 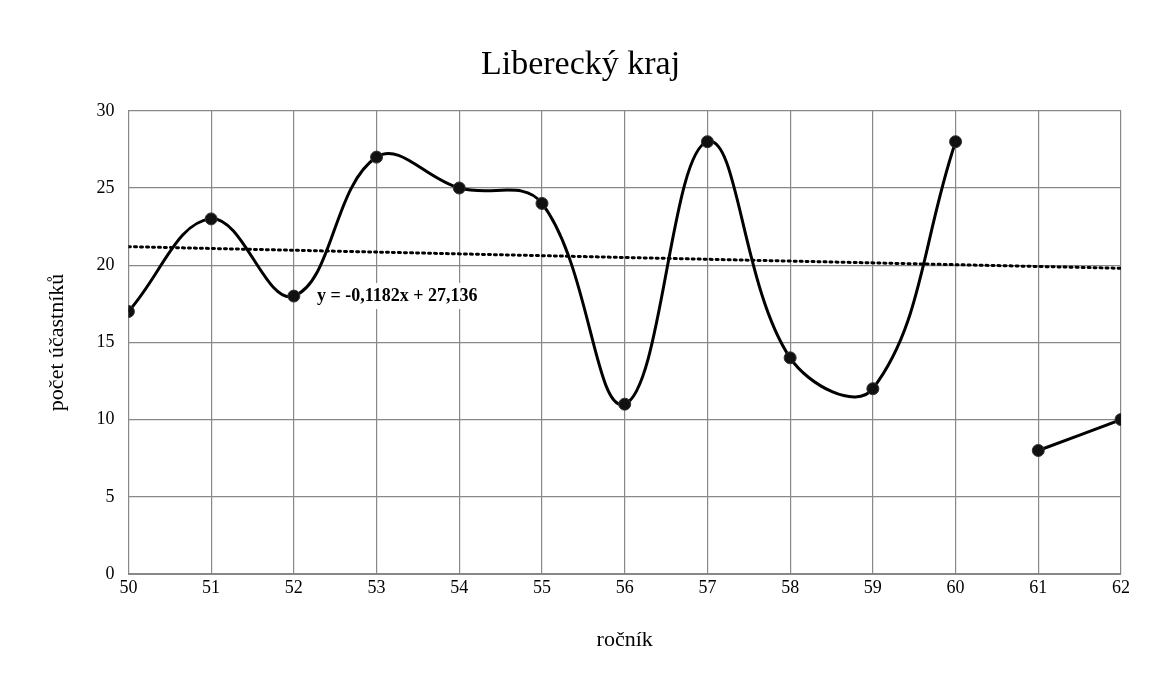 What do you see at coordinates (955, 586) in the screenshot?
I see `x-tick-label: 60` at bounding box center [955, 586].